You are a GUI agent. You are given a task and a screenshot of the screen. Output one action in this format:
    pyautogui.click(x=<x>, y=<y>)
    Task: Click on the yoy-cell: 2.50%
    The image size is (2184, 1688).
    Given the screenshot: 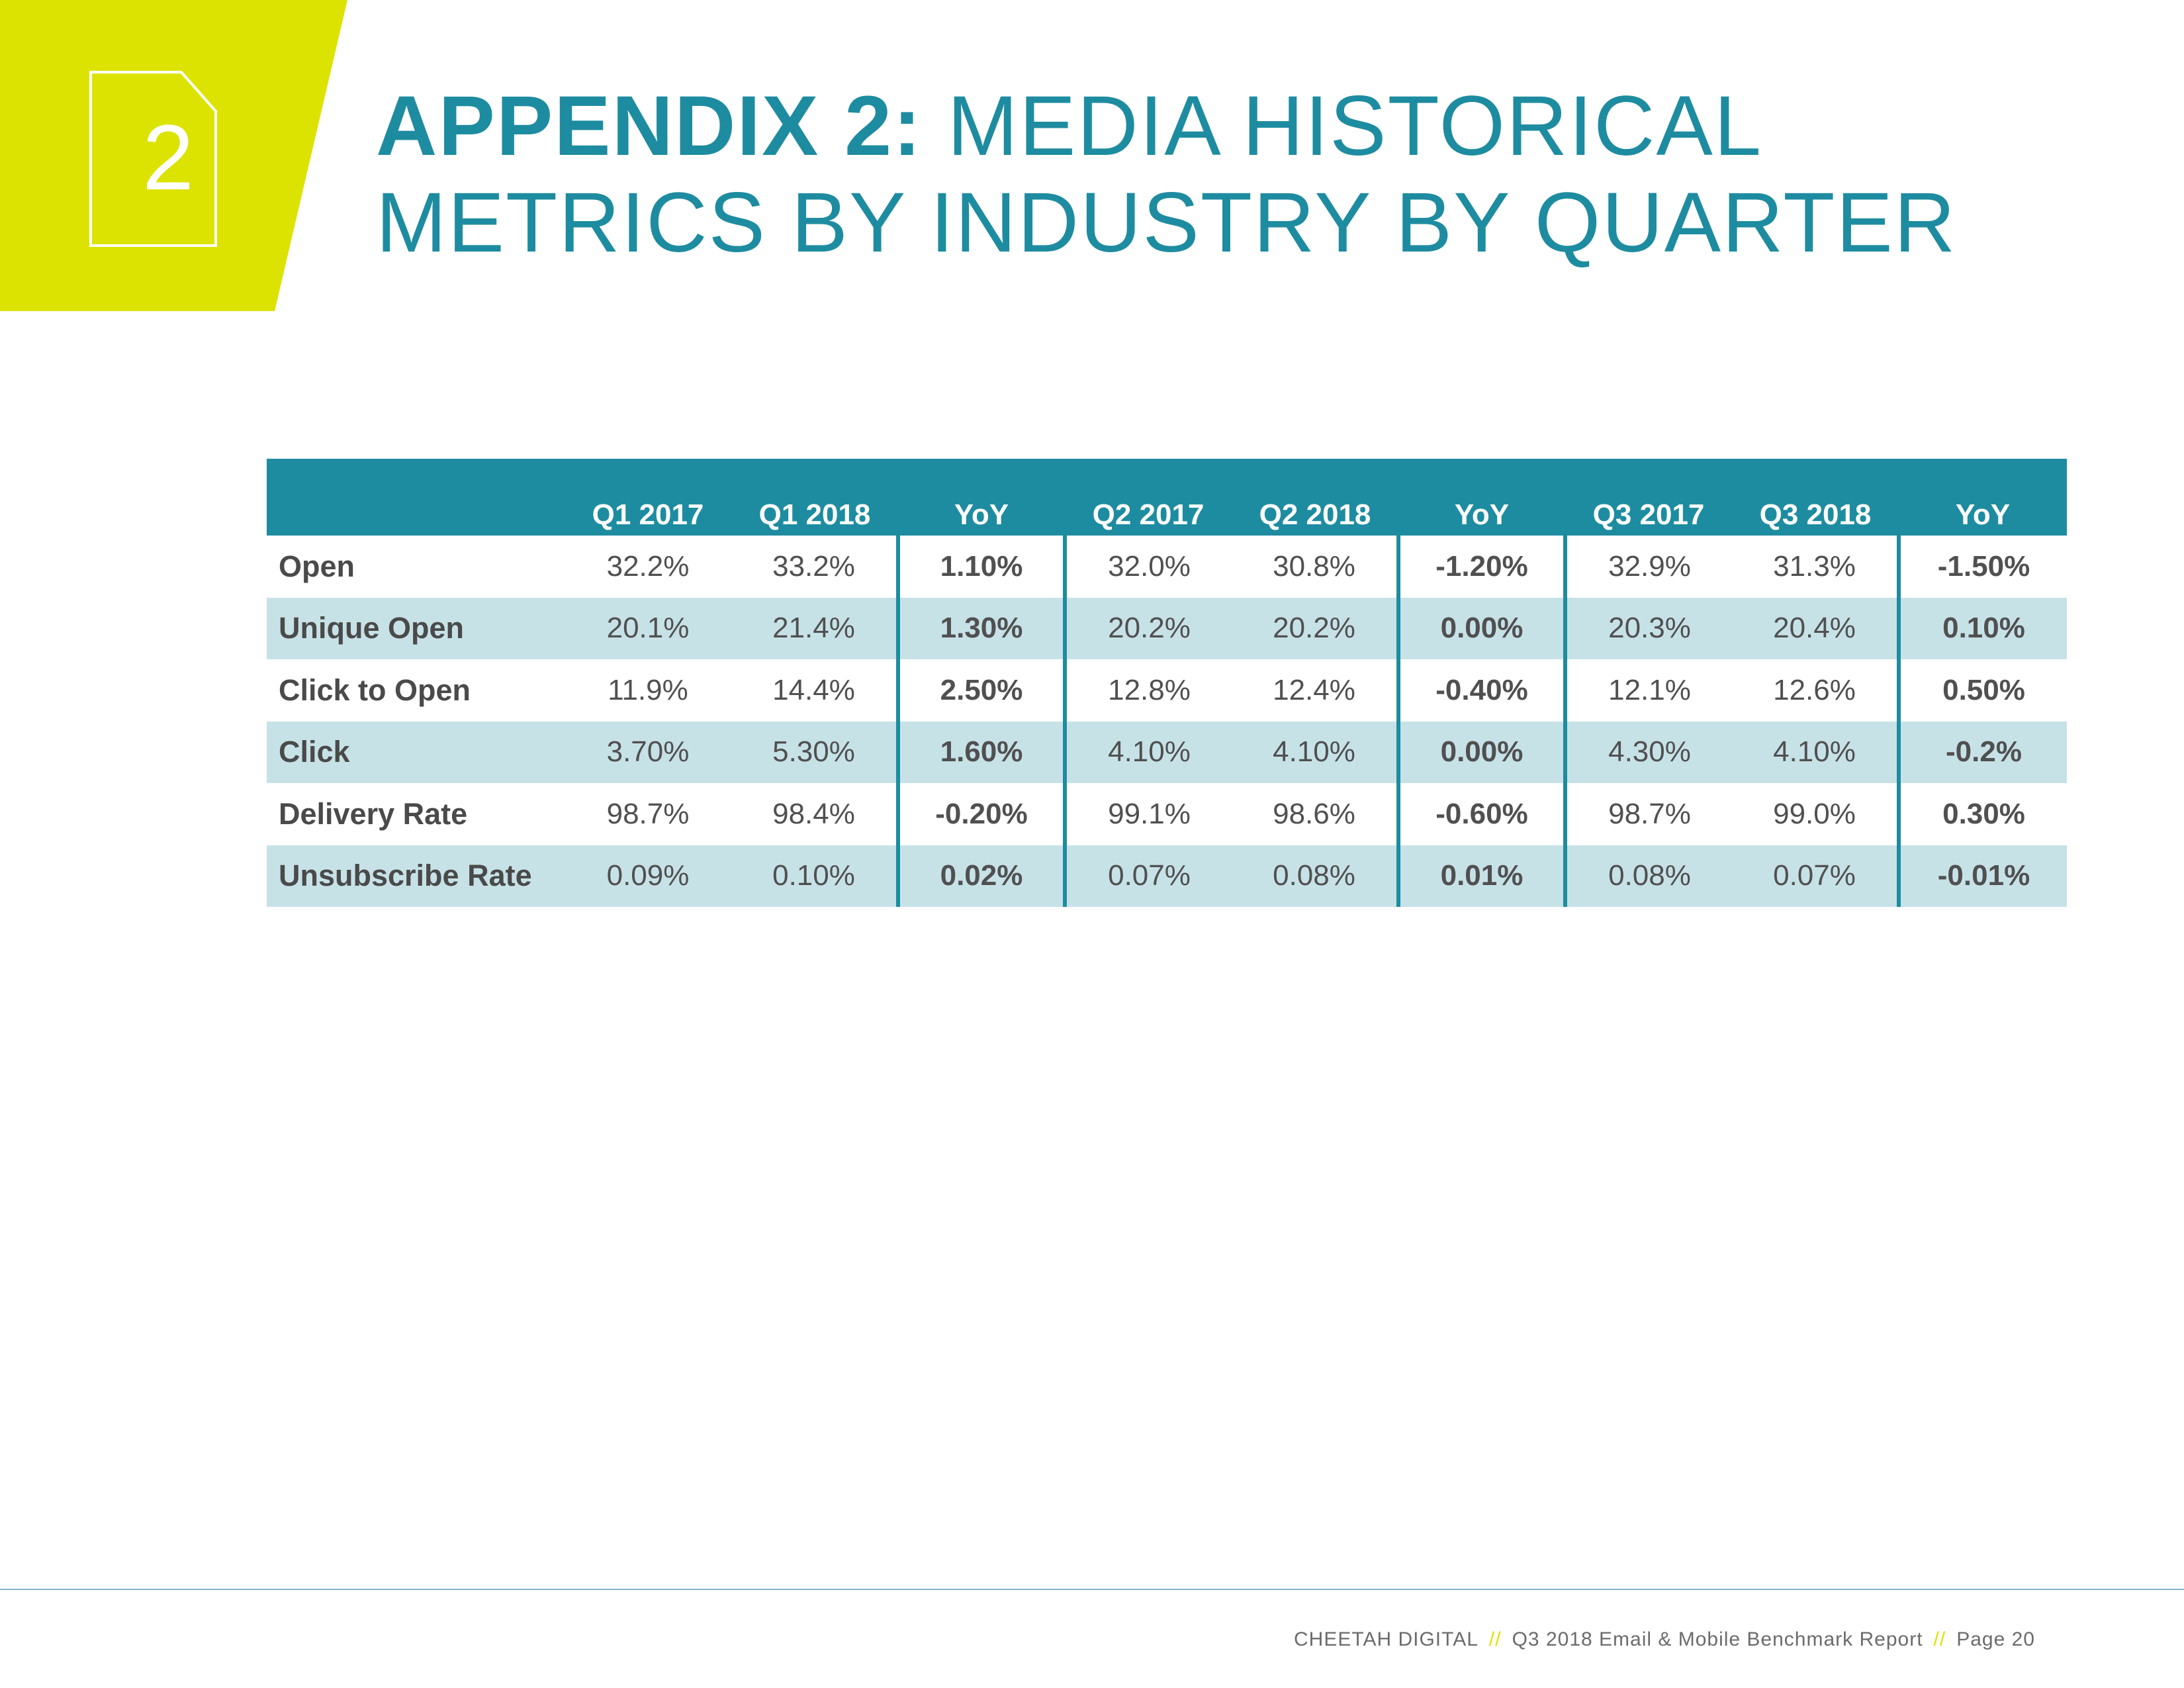 What is the action you would take?
    pyautogui.click(x=981, y=690)
    